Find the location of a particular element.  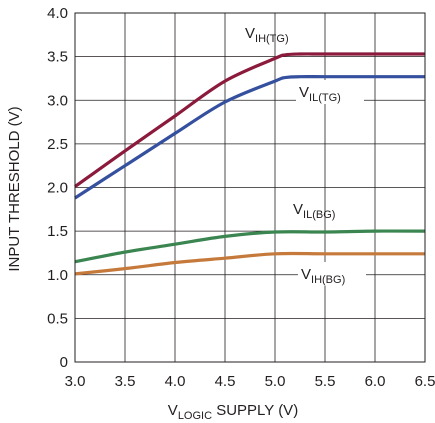

x-tick-label: 6.5 is located at coordinates (425, 381).